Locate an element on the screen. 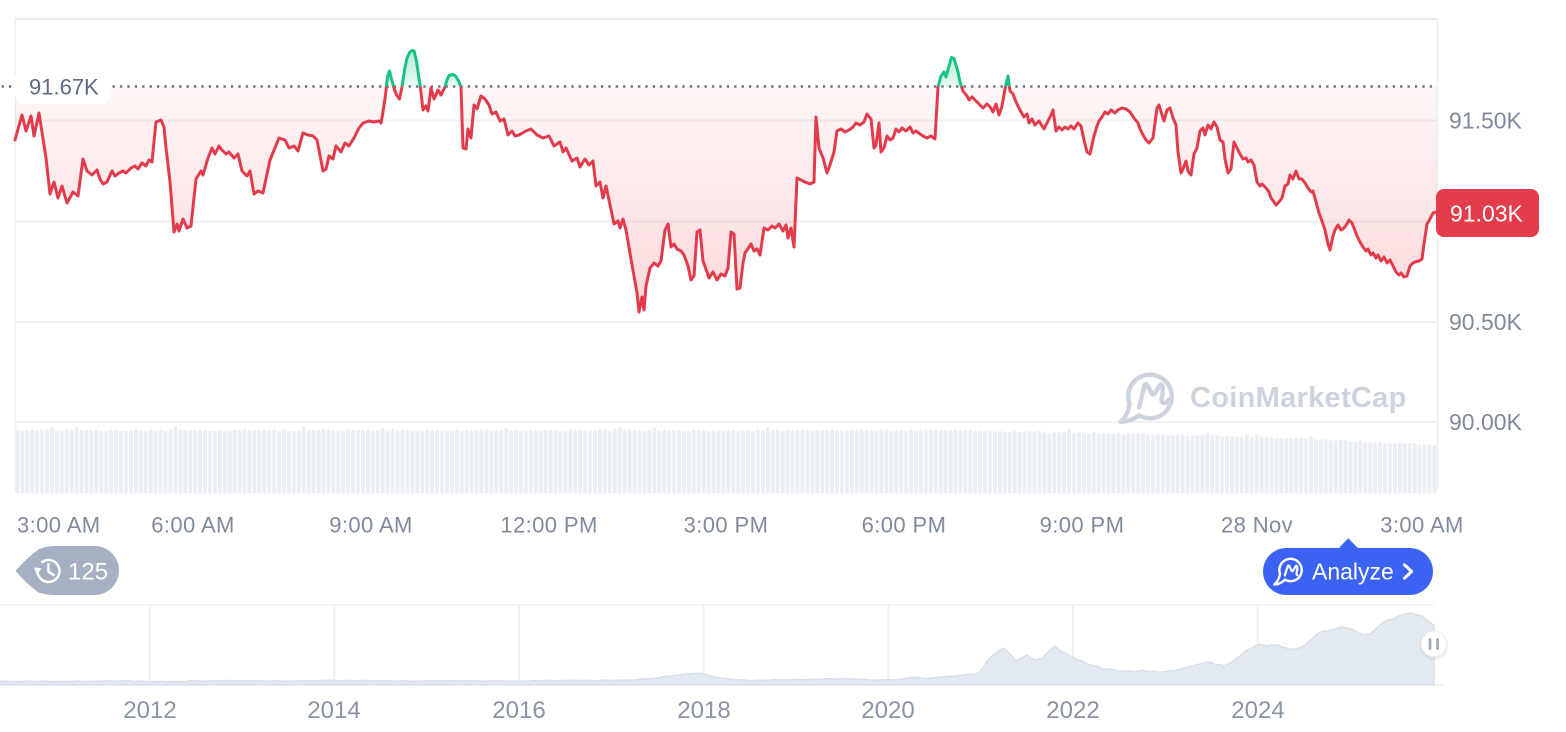  svg-text: 2012 is located at coordinates (149, 710).